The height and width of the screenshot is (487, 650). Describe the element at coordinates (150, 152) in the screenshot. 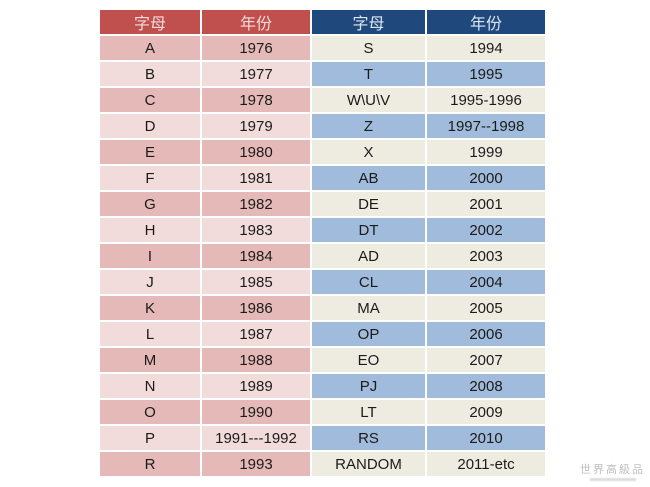

I see `left-letter-cell: E` at that location.